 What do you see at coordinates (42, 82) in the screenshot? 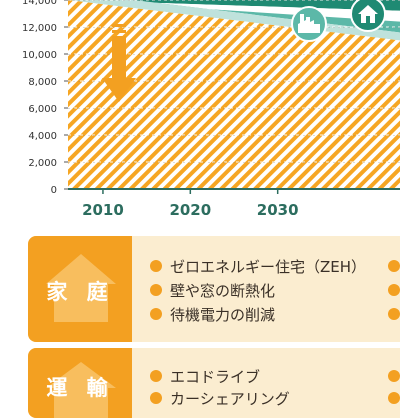
I see `y-tick-label: 8,000` at bounding box center [42, 82].